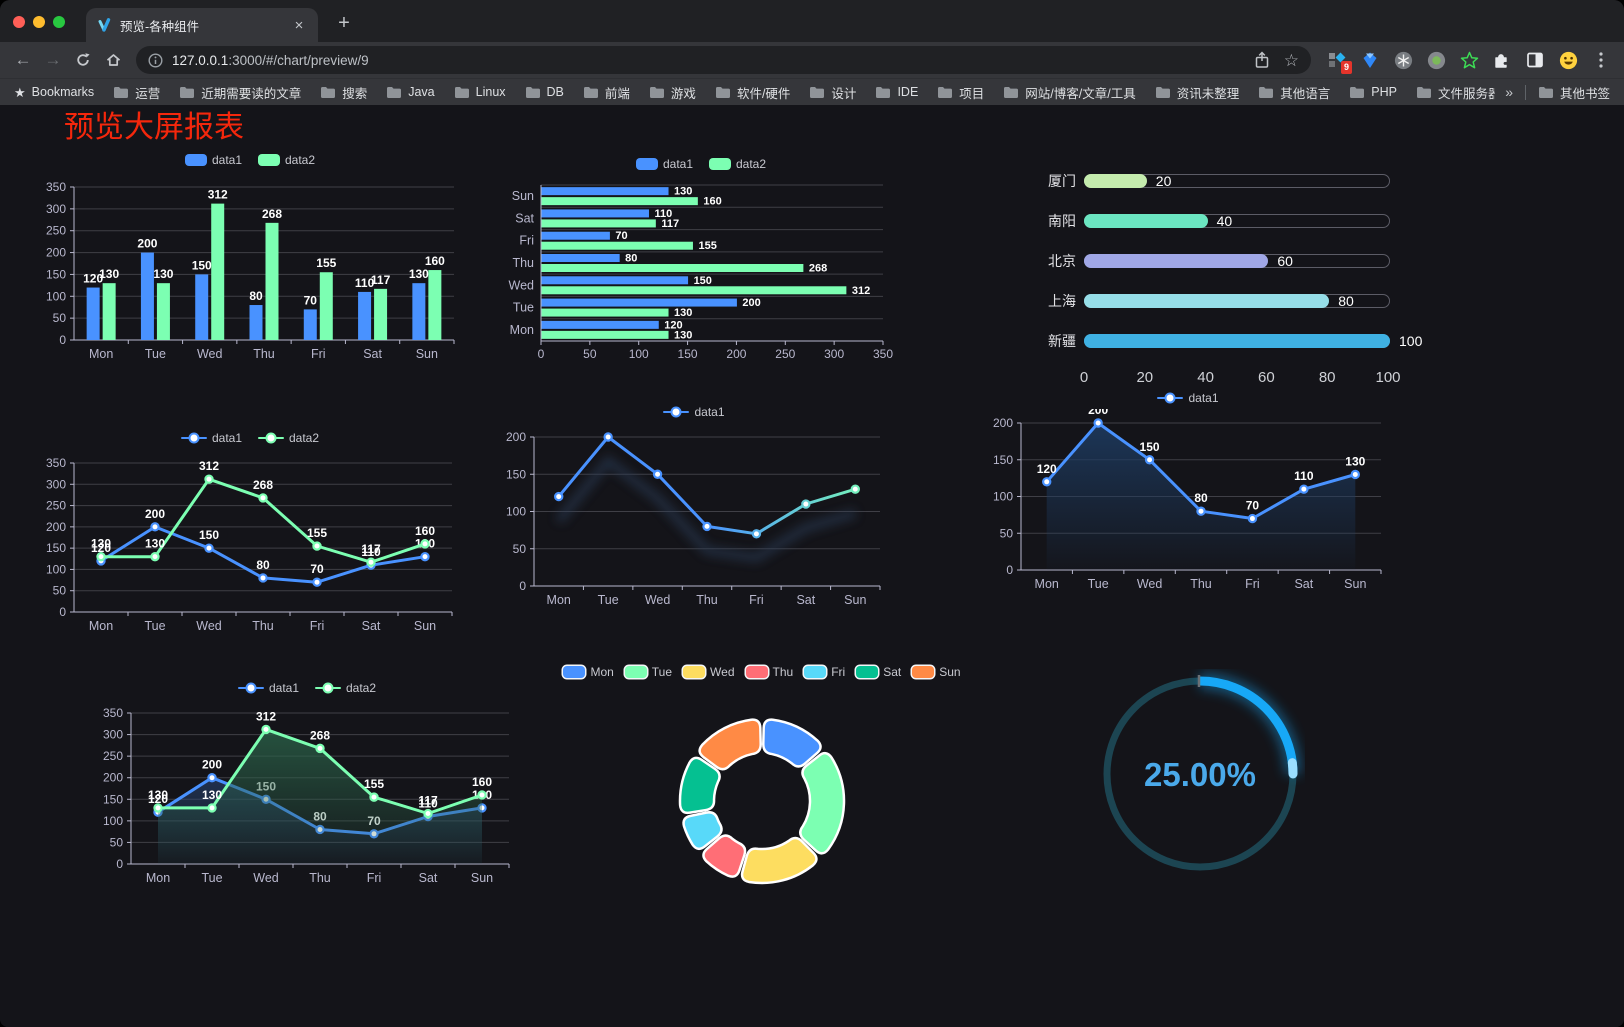  I want to click on line-gradient-canvas: 0 50 100 150 200 Mon Tue Wed Thu Fri Sat Sun, so click(694, 518).